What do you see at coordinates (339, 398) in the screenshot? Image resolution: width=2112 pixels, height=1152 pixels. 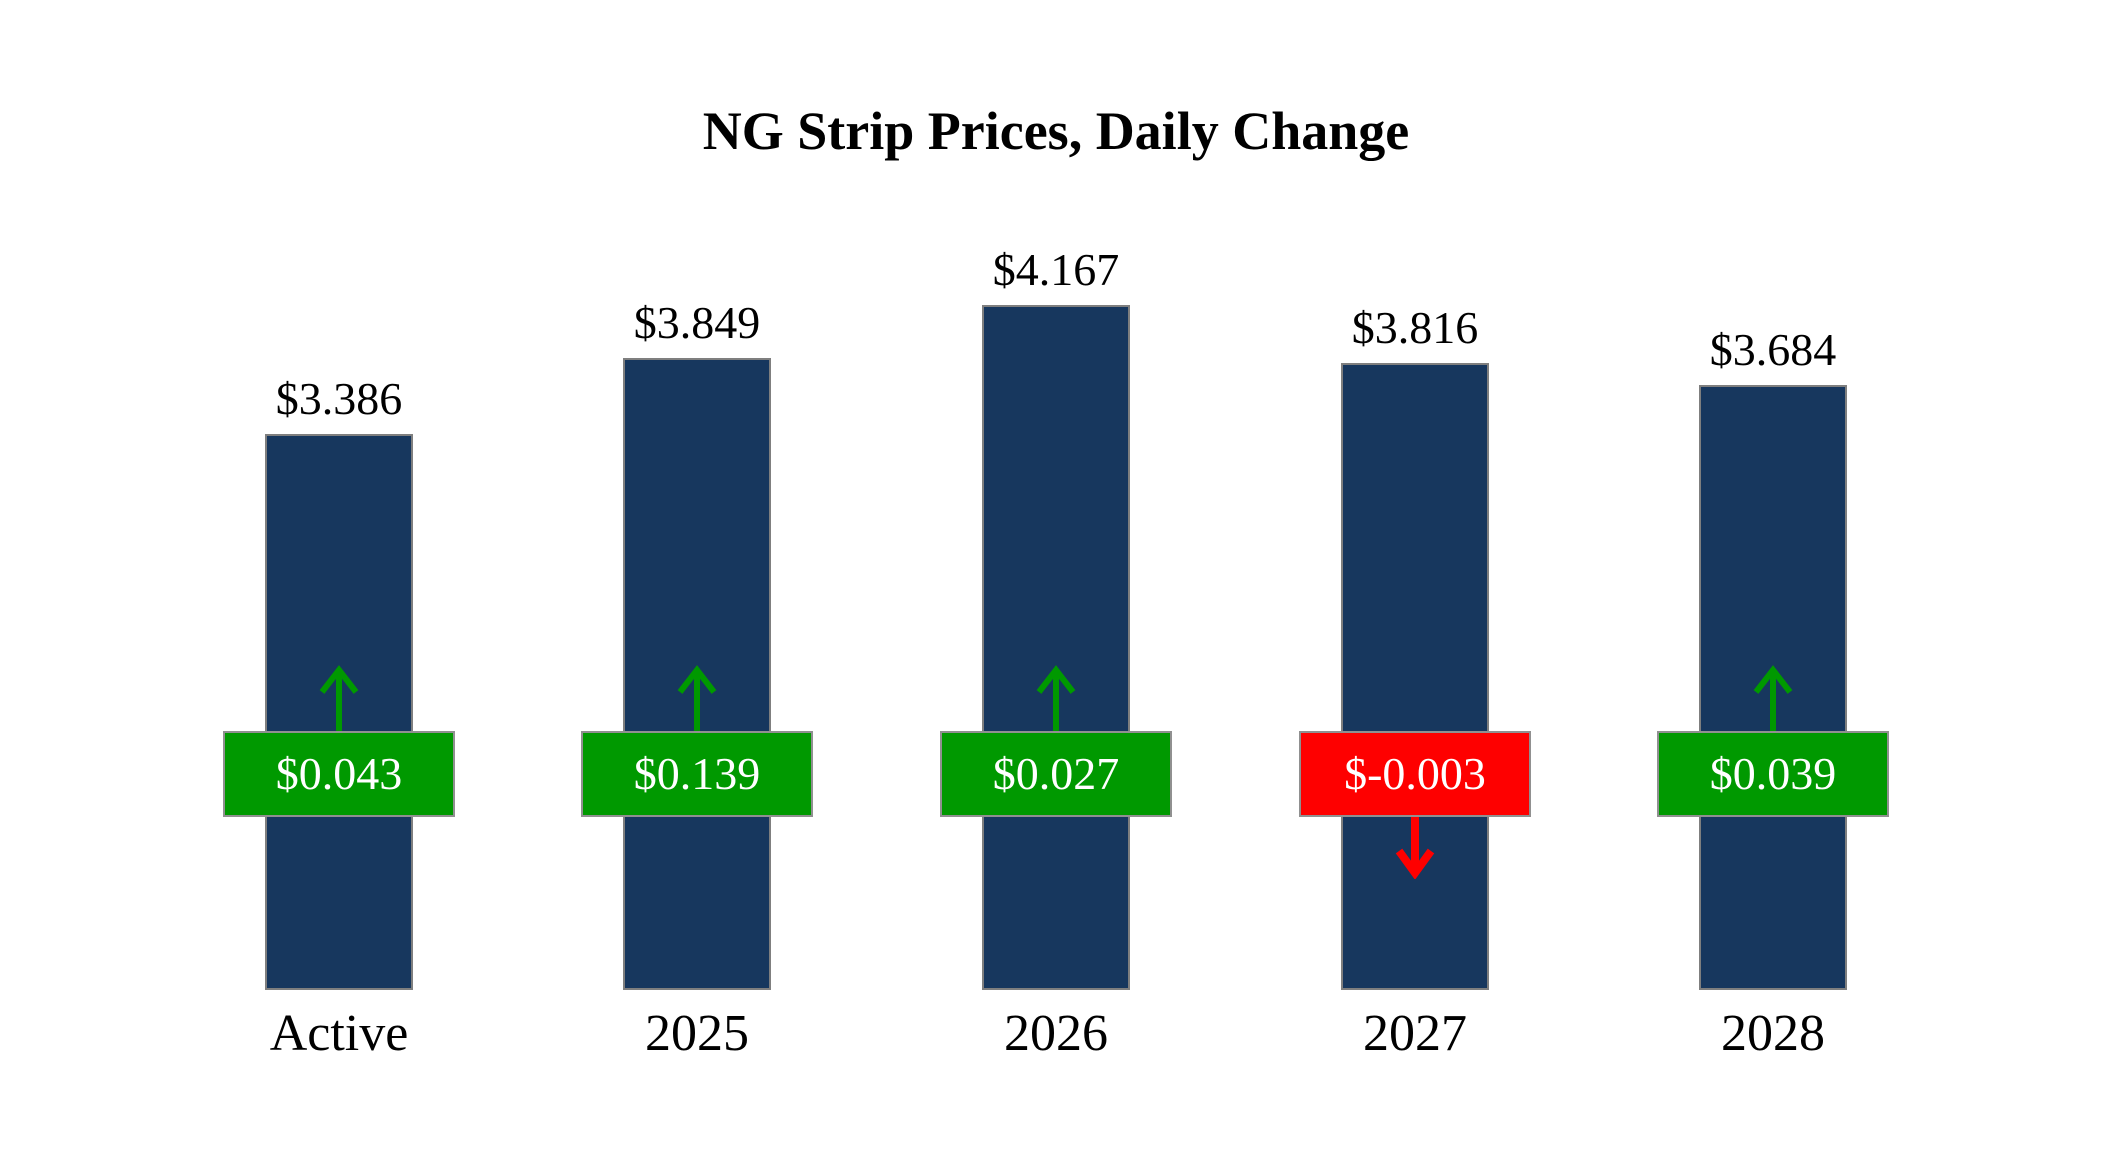 I see `price-label: $3.386` at bounding box center [339, 398].